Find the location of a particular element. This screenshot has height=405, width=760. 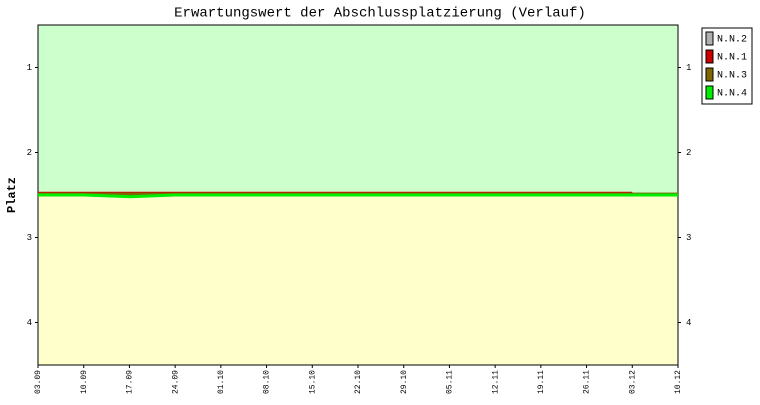

x-tick-label: 26.11 is located at coordinates (587, 382).